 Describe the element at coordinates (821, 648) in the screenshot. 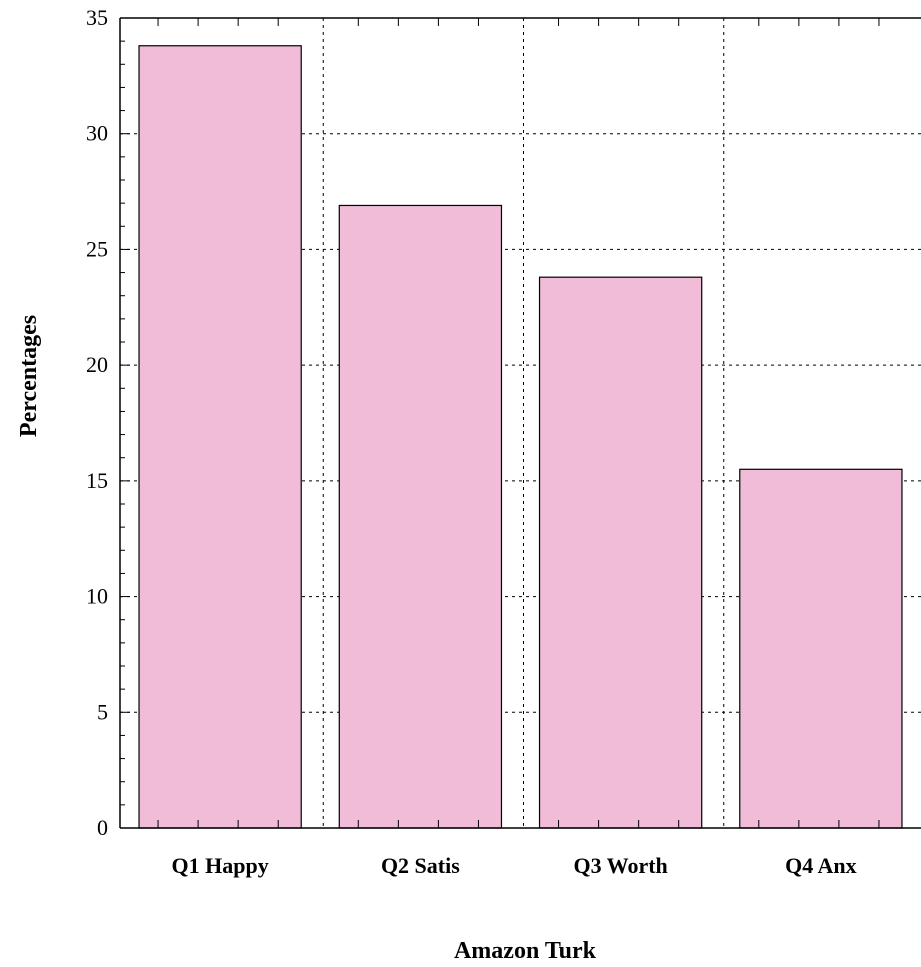

I see `bar-q4-anx` at that location.